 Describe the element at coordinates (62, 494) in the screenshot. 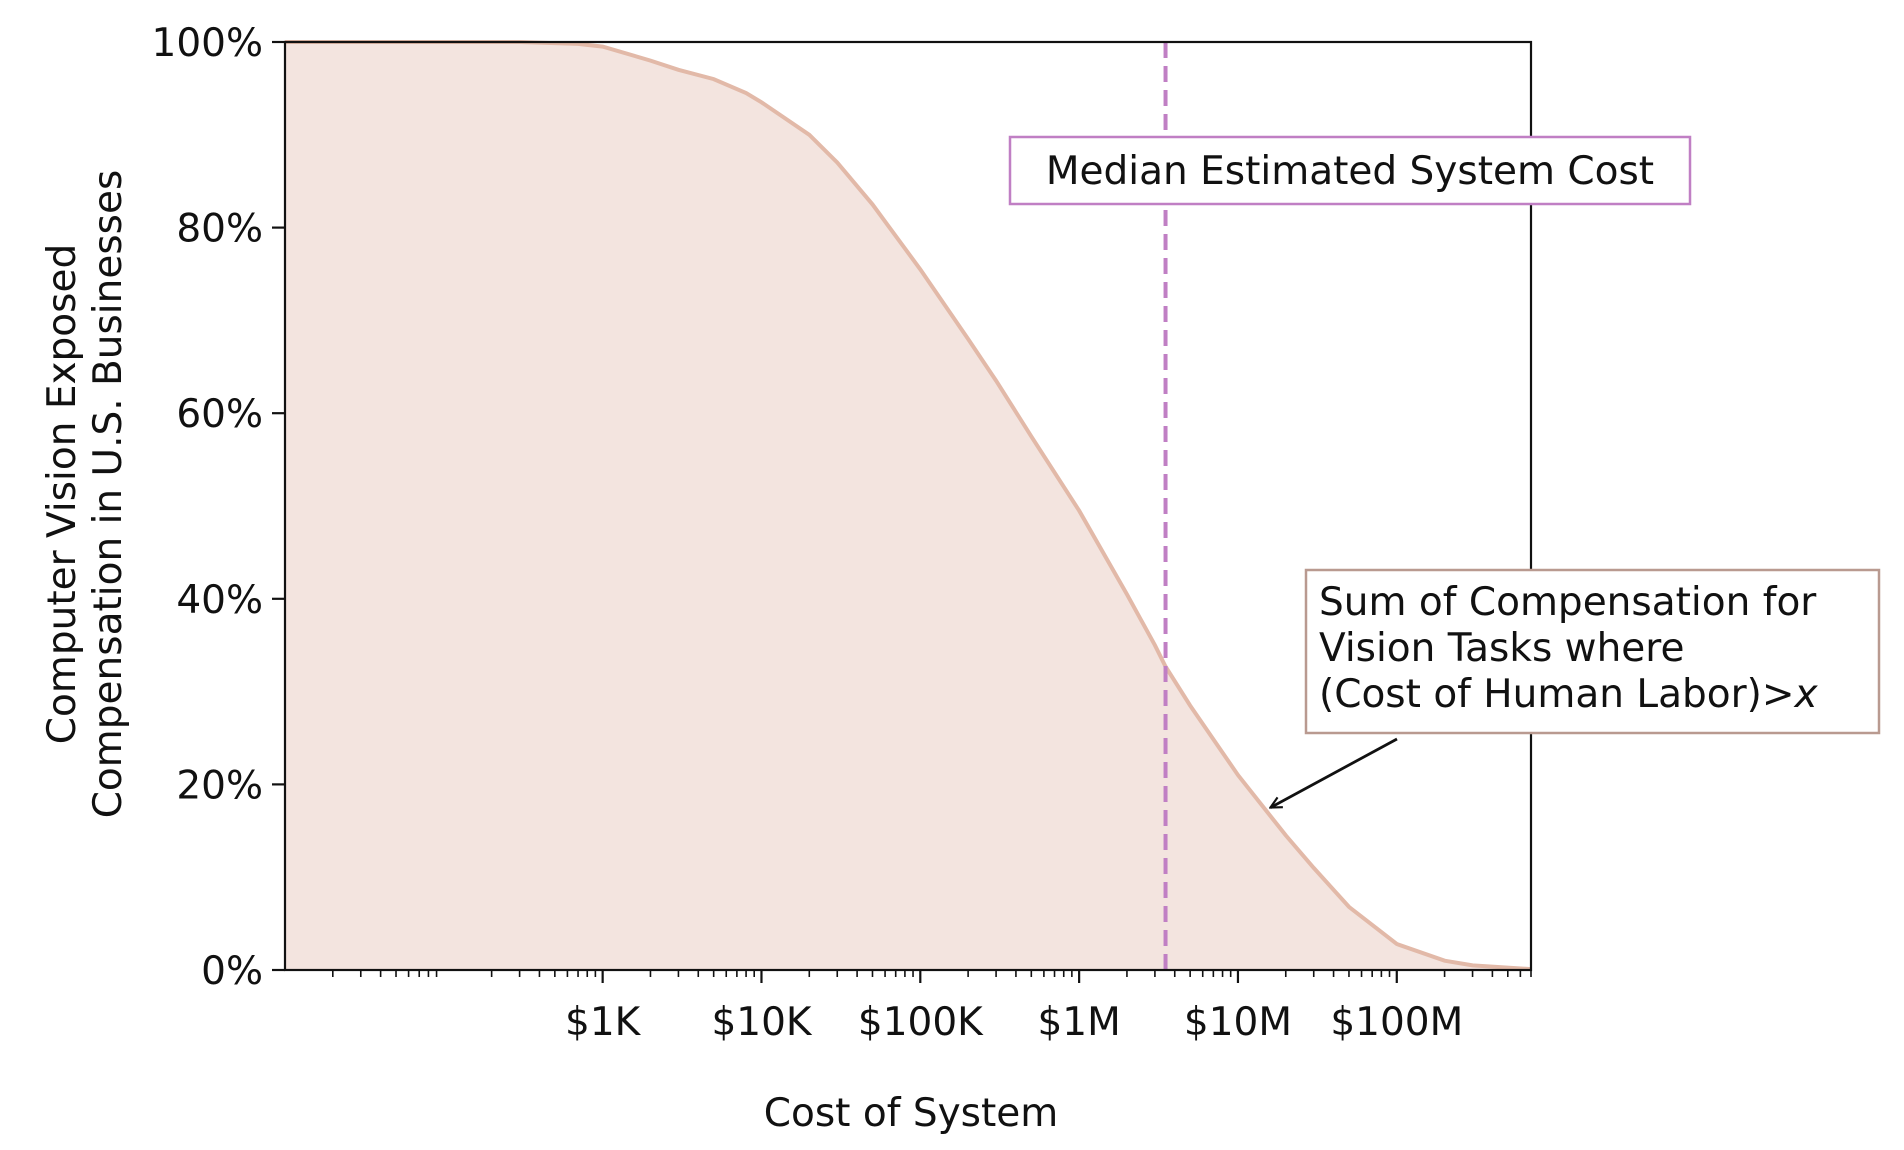

I see `y-axis-label-line-0: Computer Vision Exposed` at that location.